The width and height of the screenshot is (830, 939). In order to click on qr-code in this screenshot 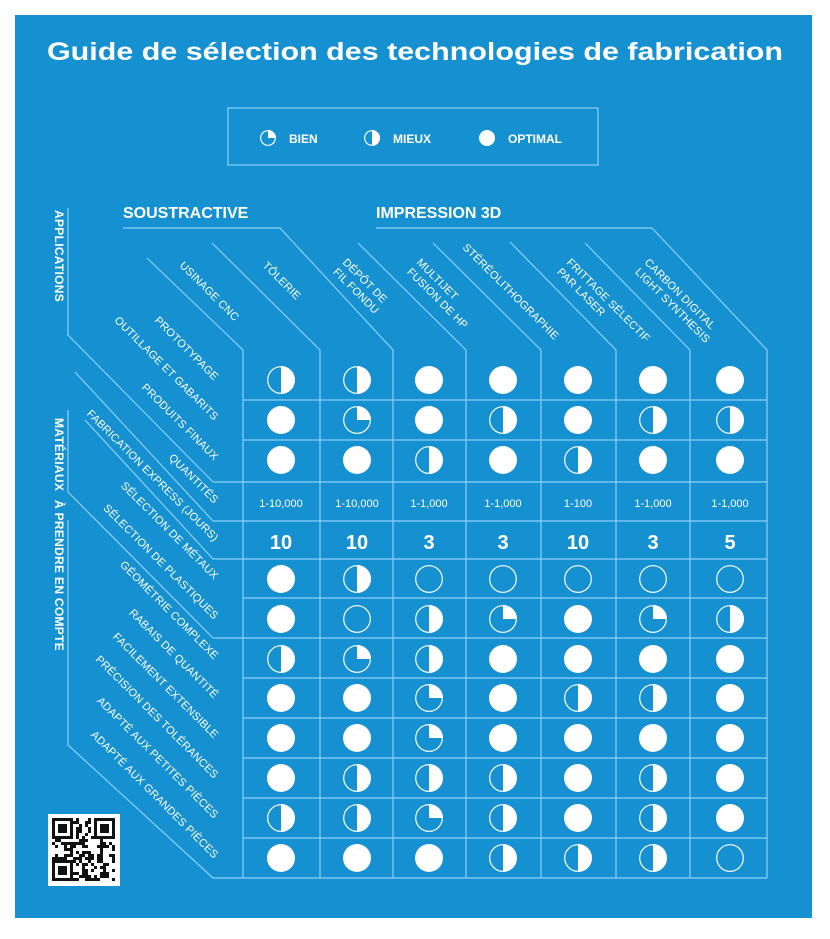, I will do `click(84, 850)`.